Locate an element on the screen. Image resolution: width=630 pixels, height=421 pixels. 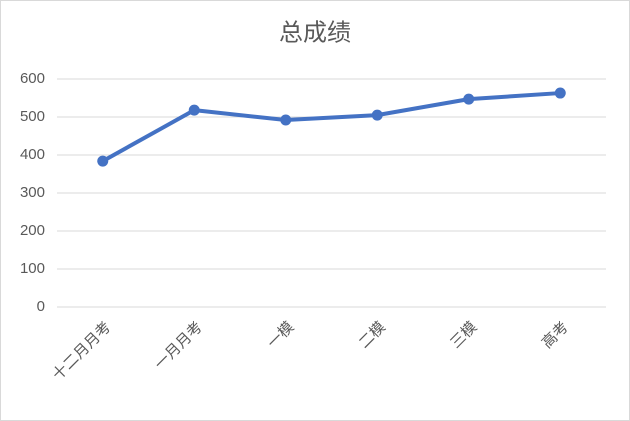
y-tick-label: 100 is located at coordinates (32, 268).